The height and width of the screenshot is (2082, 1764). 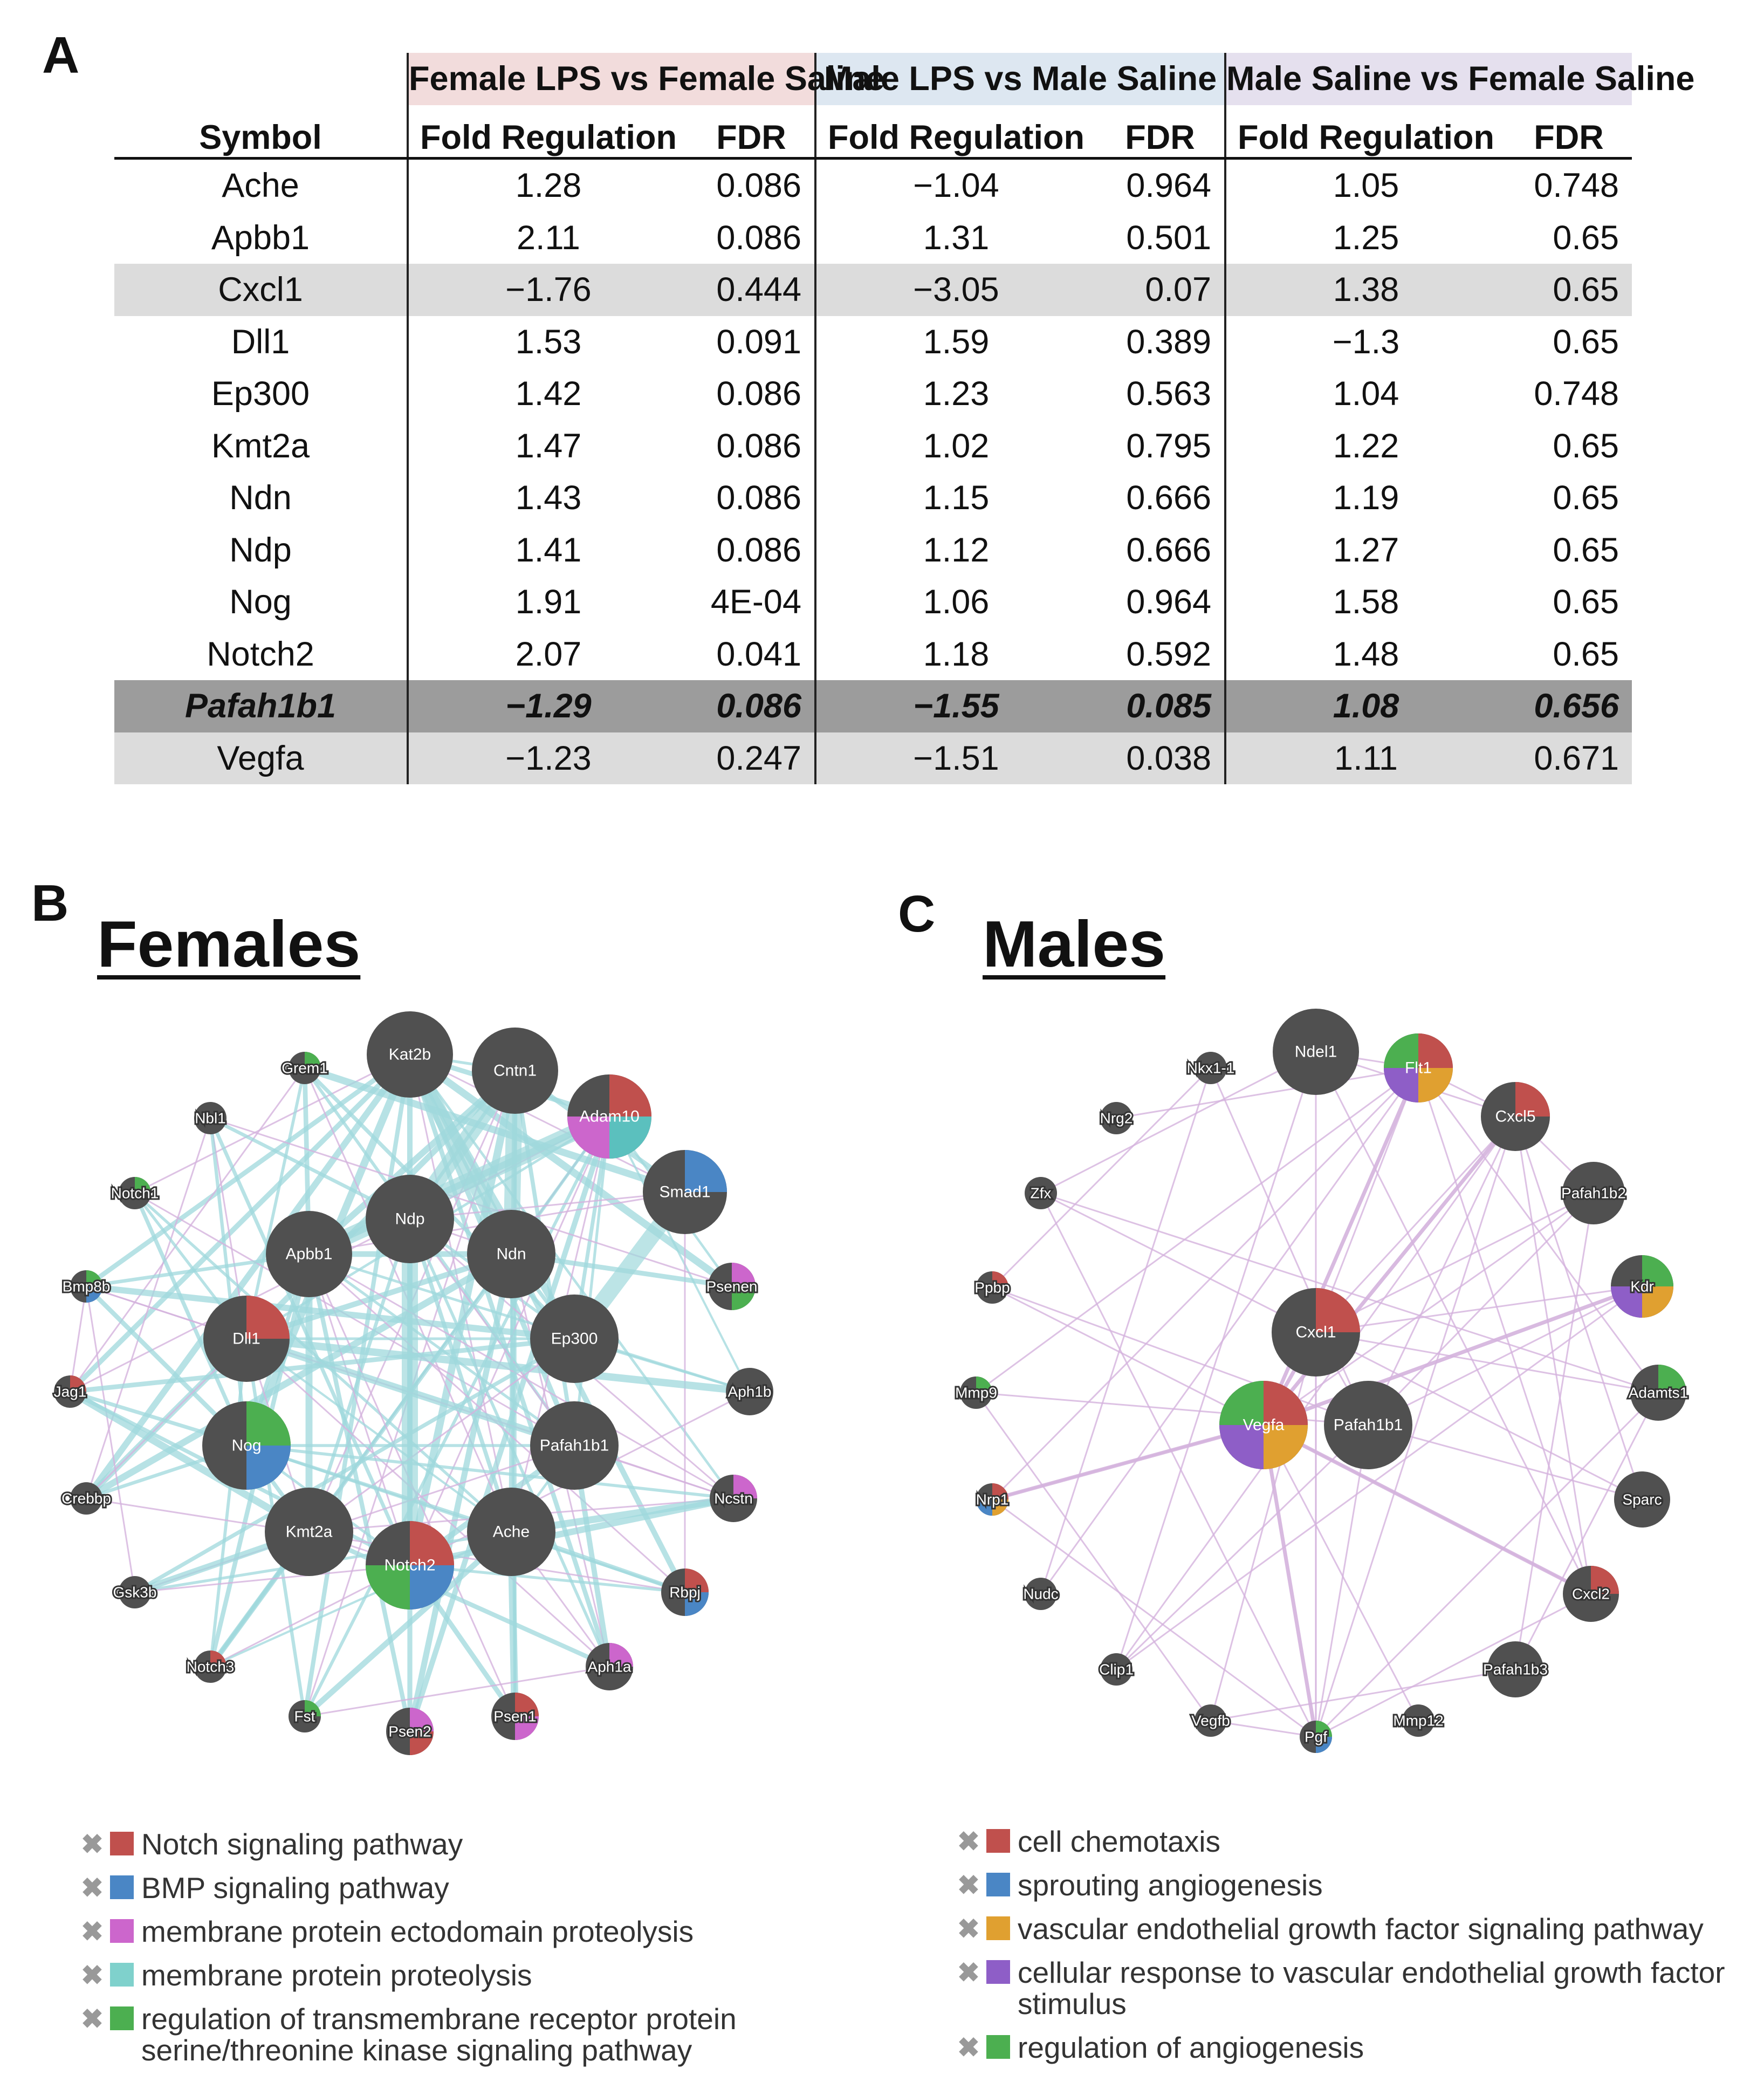 I want to click on network-node: Cxcl2, so click(x=1591, y=1594).